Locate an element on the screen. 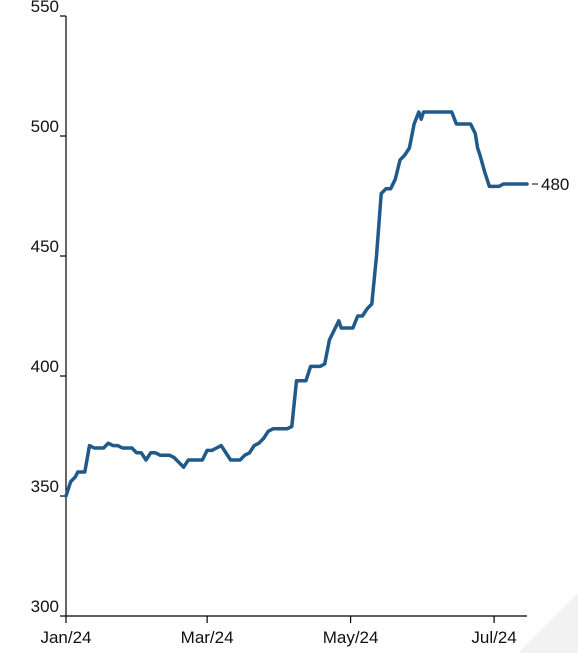  y-tick-label-550: 550 is located at coordinates (45, 8).